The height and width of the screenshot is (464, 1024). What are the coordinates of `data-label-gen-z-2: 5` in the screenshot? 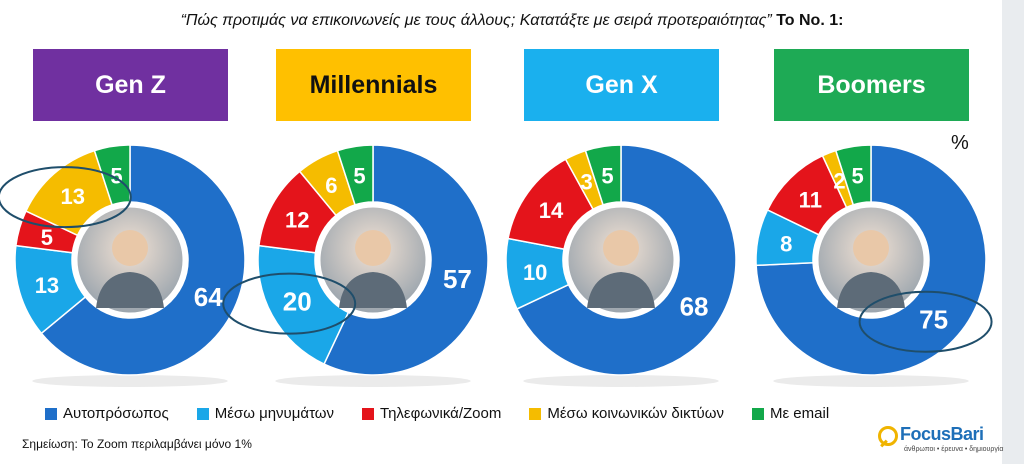 It's located at (47, 237).